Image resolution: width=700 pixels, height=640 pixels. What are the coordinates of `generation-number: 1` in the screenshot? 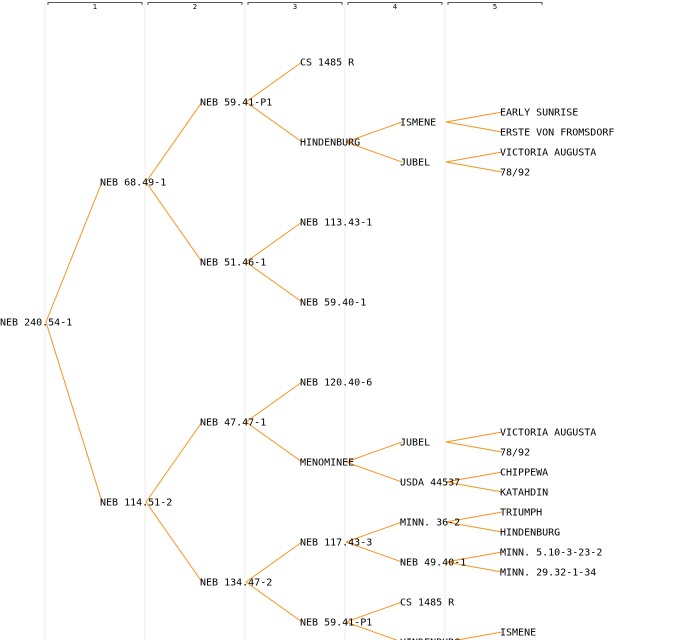 It's located at (95, 7).